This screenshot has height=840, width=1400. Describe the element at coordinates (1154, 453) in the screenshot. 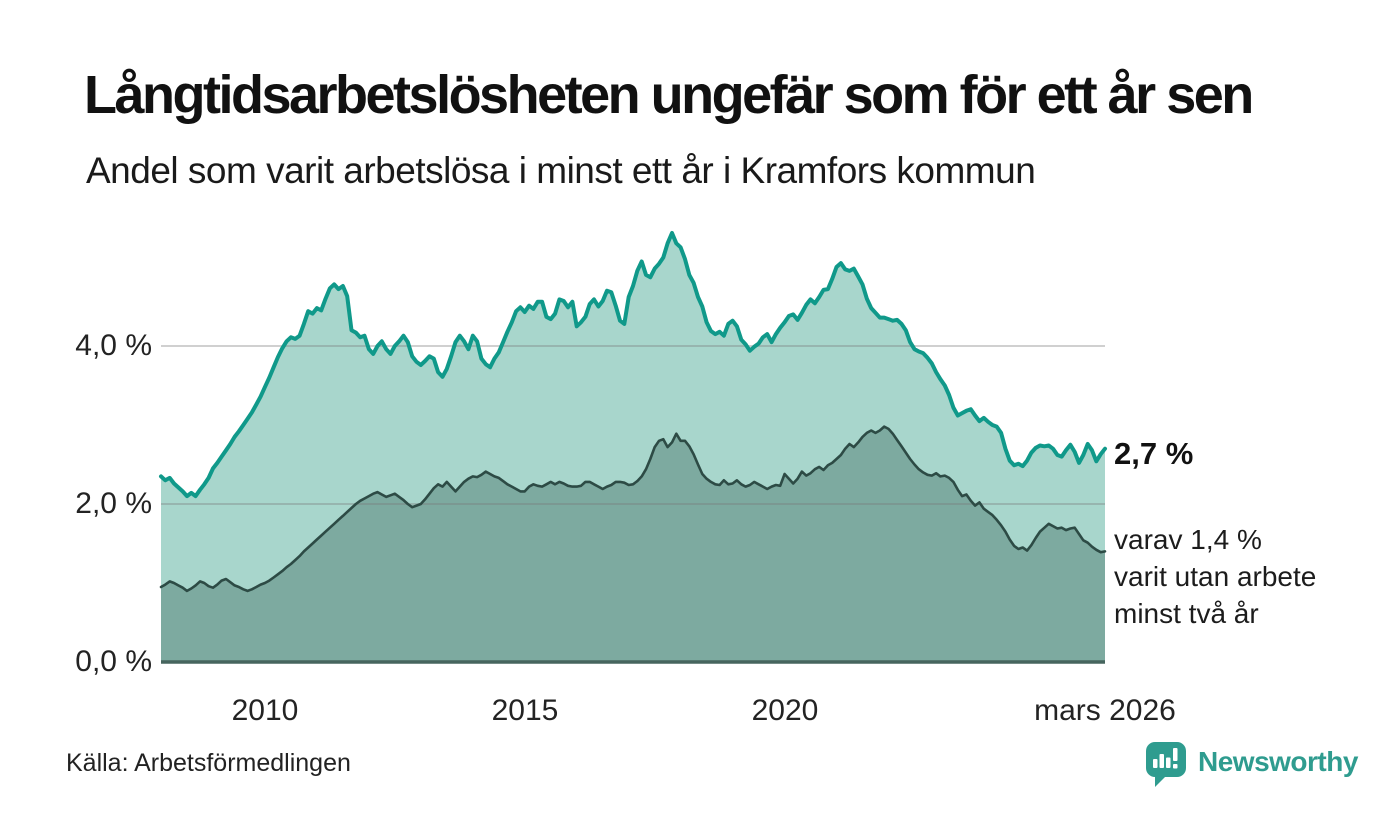

I see `latest-value-label: 2,7 %` at that location.